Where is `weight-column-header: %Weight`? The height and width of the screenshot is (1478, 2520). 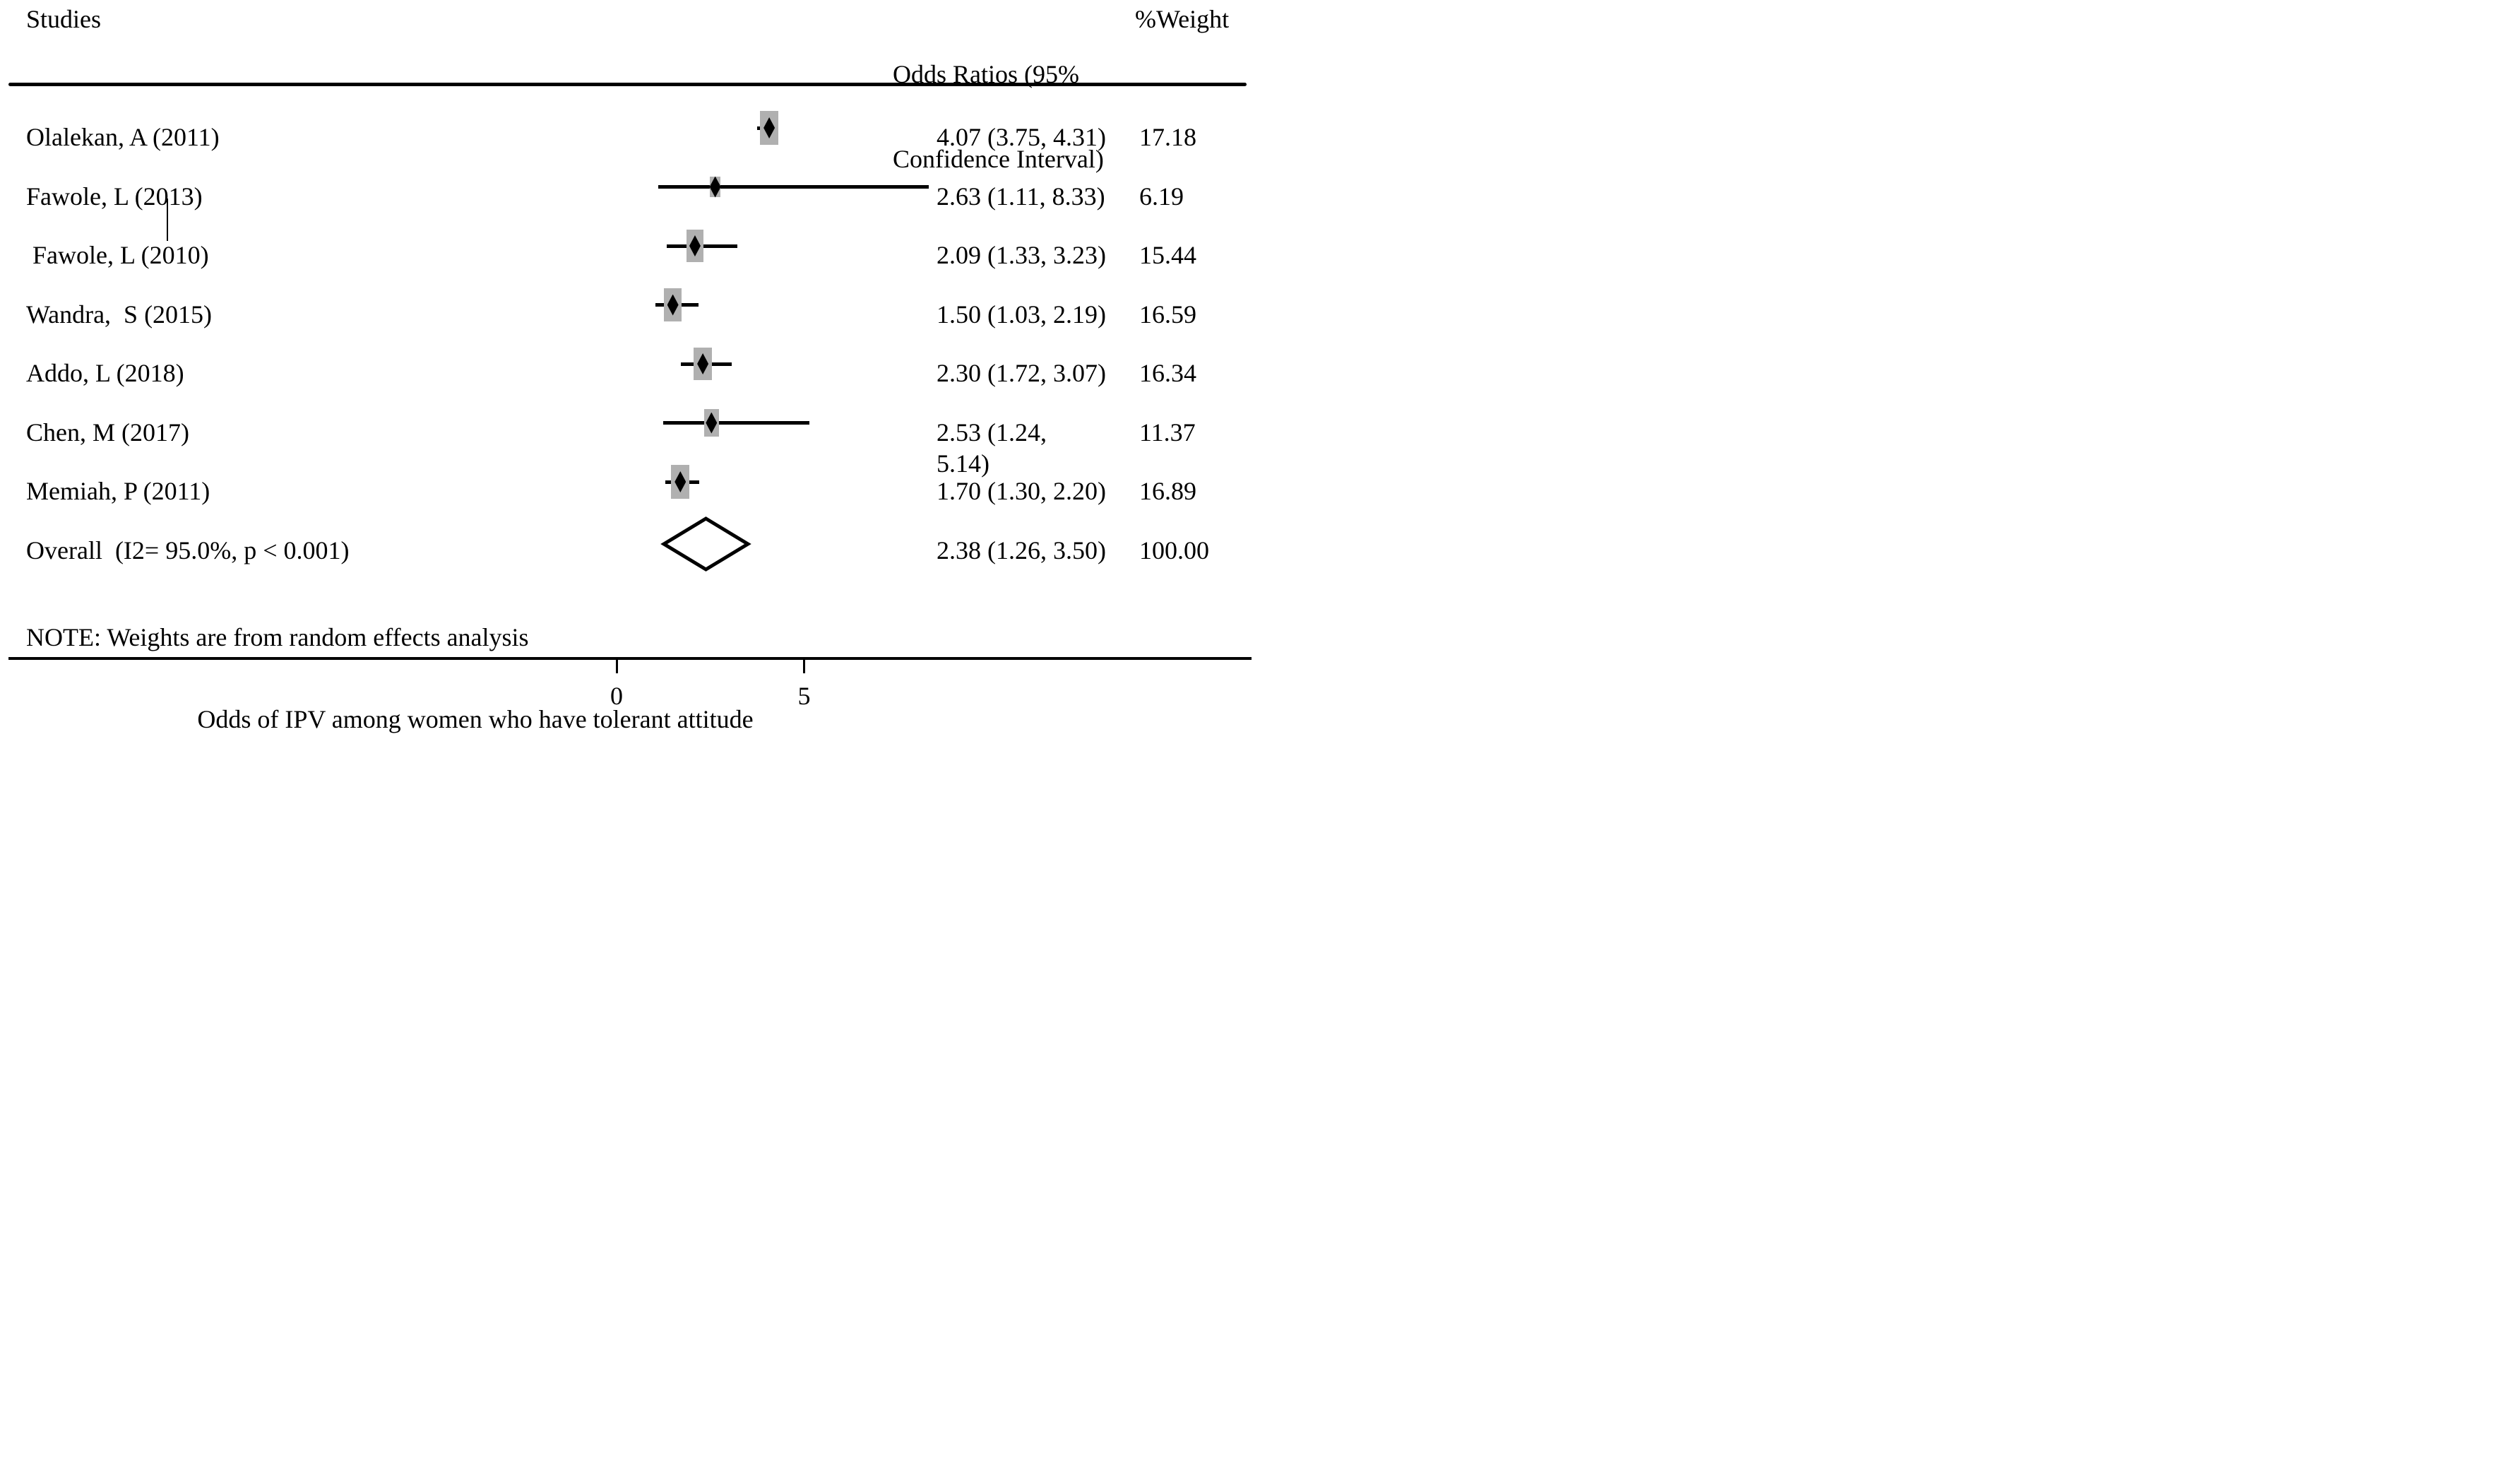
weight-column-header: %Weight is located at coordinates (1183, 19).